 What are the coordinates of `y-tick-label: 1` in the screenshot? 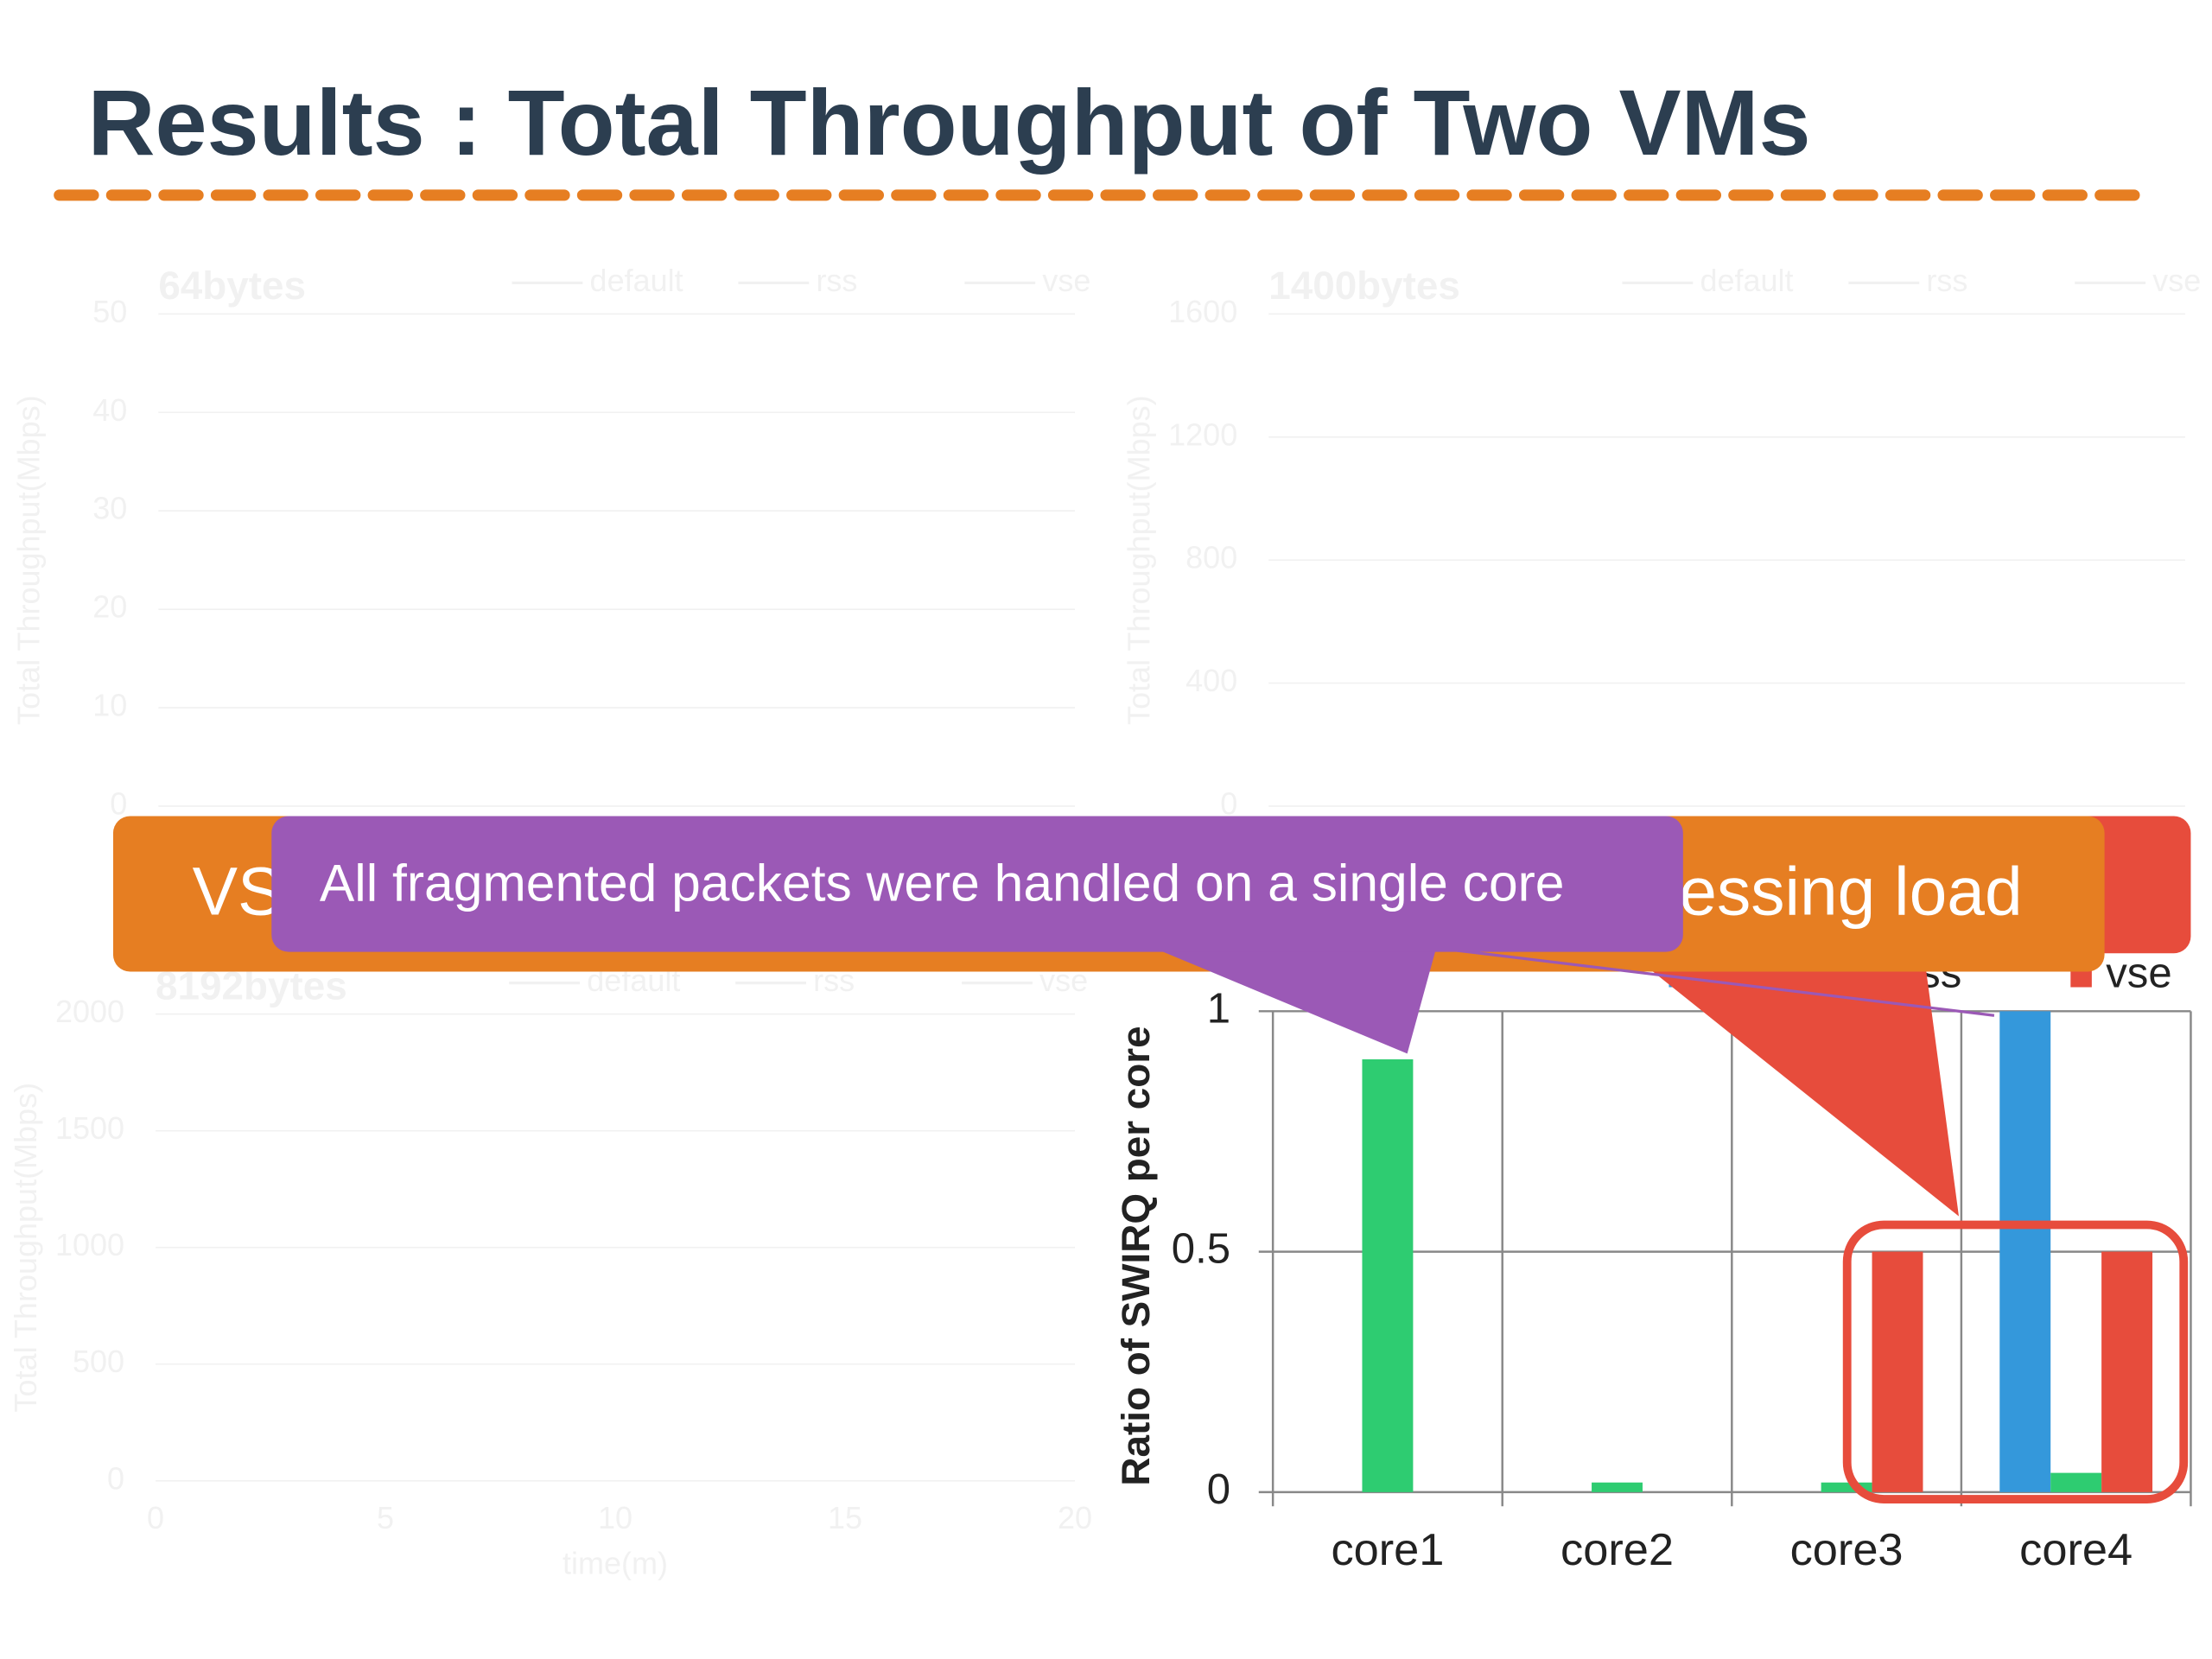 It's located at (1218, 1008).